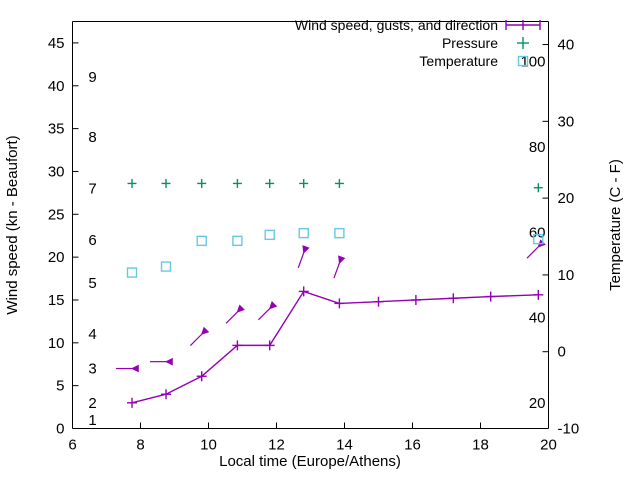 The image size is (640, 480). I want to click on legend-marker-pressure, so click(523, 43).